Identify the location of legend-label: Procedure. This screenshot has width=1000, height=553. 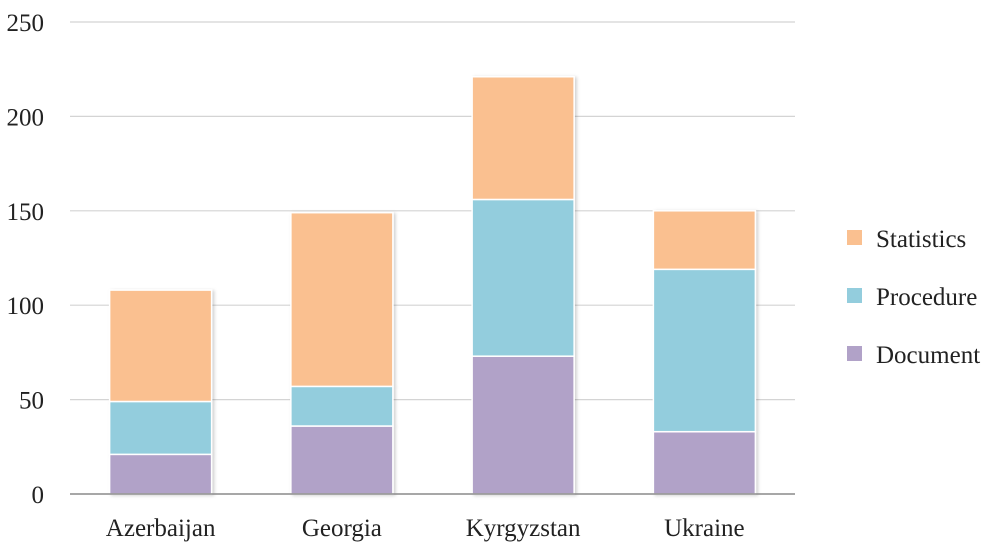
(926, 297).